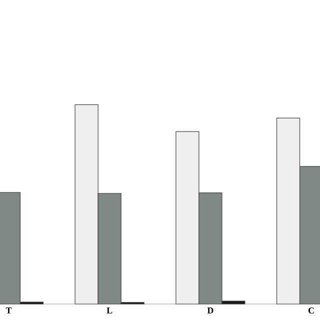  What do you see at coordinates (210, 311) in the screenshot?
I see `x-tick-label: D` at bounding box center [210, 311].